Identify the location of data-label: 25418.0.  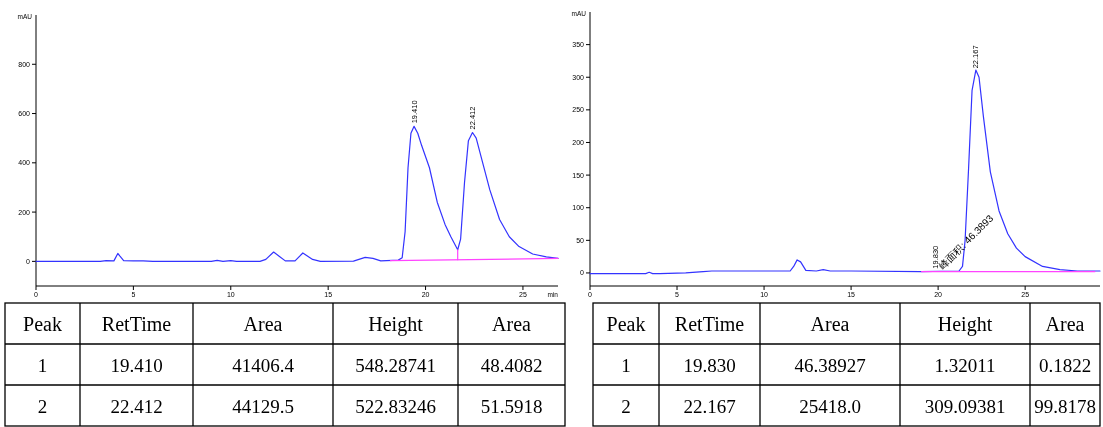
(830, 406).